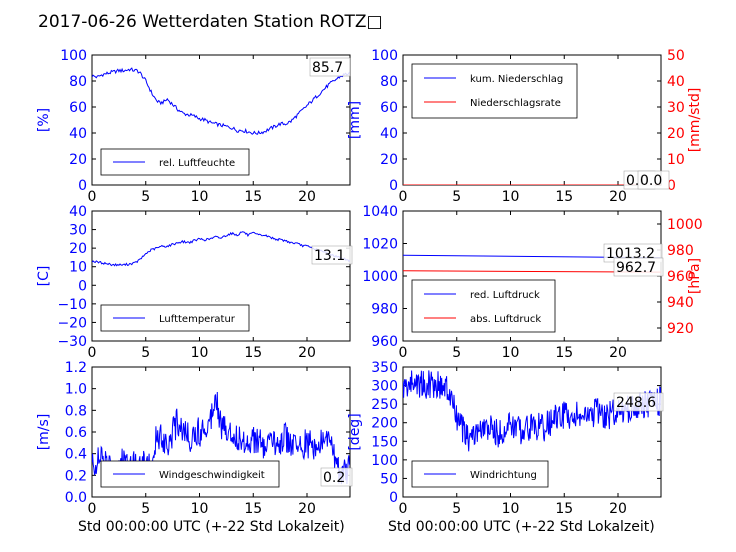  Describe the element at coordinates (44, 276) in the screenshot. I see `y-axis-label: [C]` at that location.